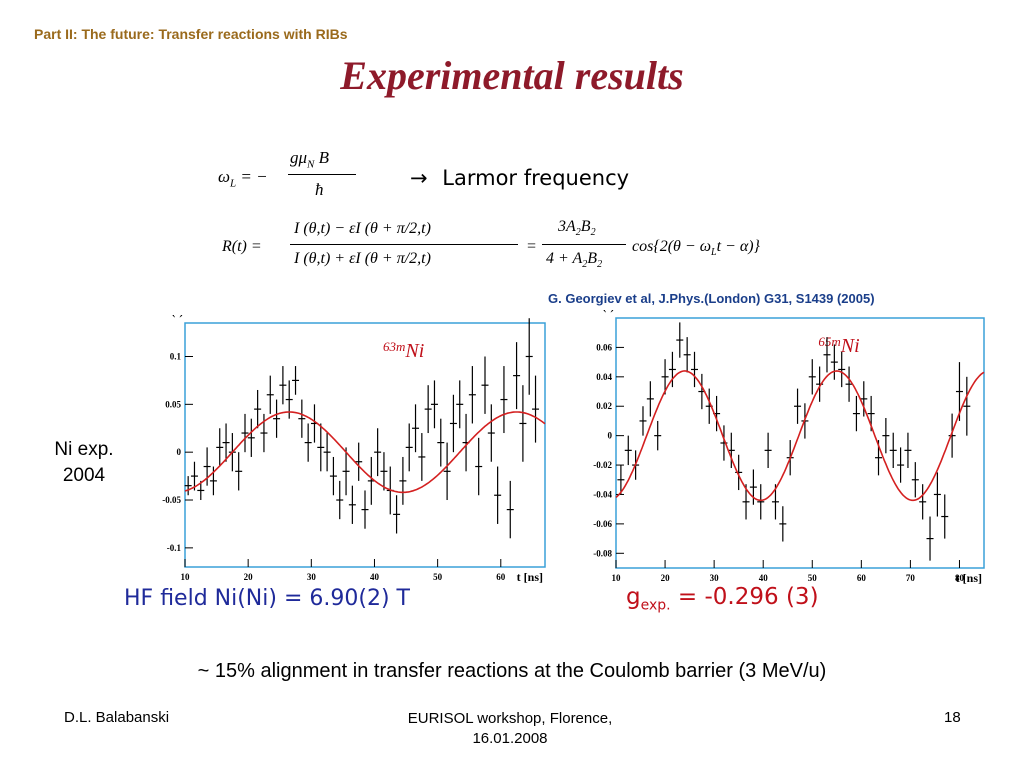  I want to click on isotope-label: 63mNi, so click(403, 350).